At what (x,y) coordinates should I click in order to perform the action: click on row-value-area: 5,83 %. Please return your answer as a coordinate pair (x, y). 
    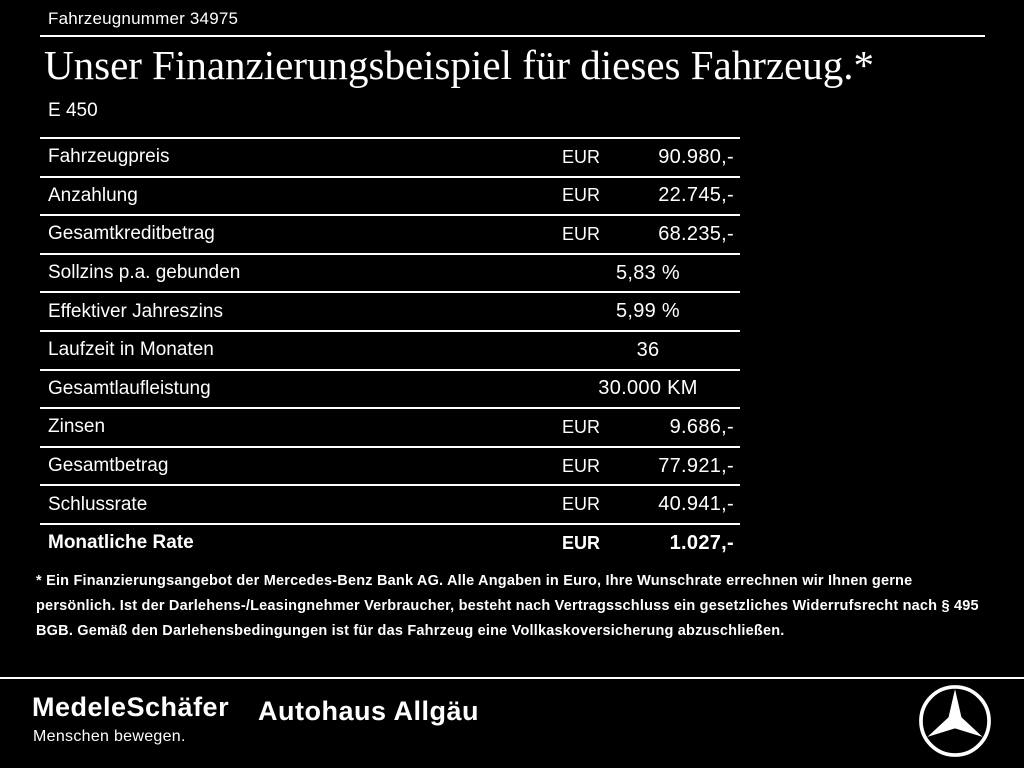
    Looking at the image, I should click on (648, 273).